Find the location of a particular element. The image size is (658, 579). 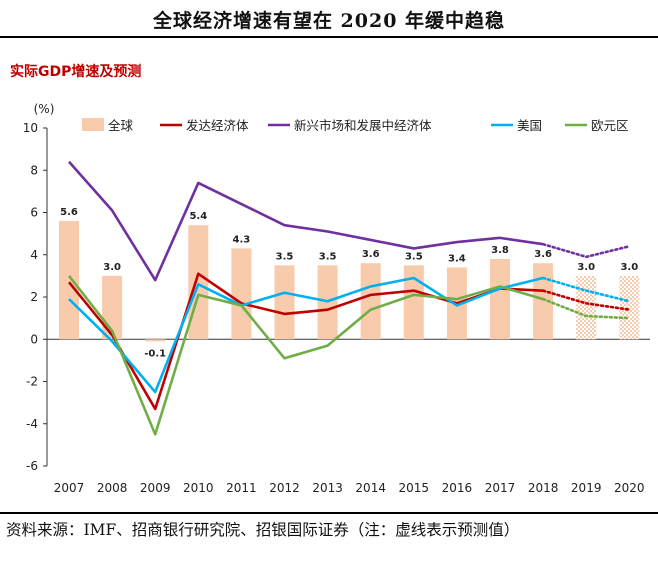

title-divider is located at coordinates (329, 37).